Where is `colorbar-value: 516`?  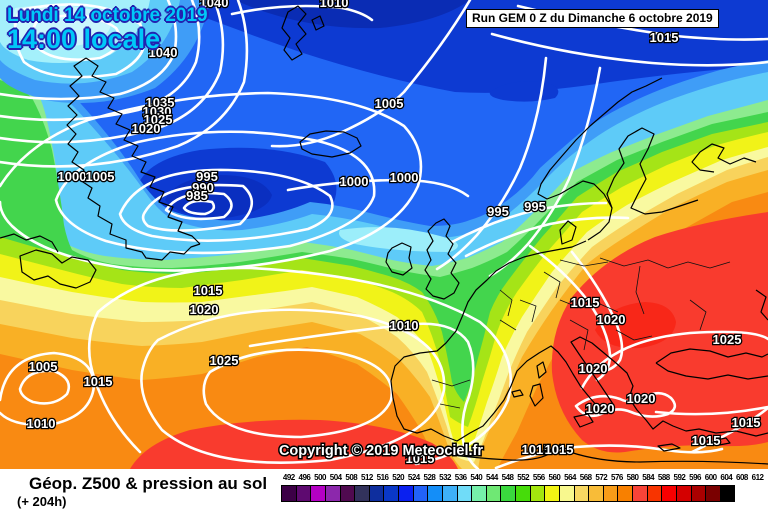
colorbar-value: 516 is located at coordinates (382, 477).